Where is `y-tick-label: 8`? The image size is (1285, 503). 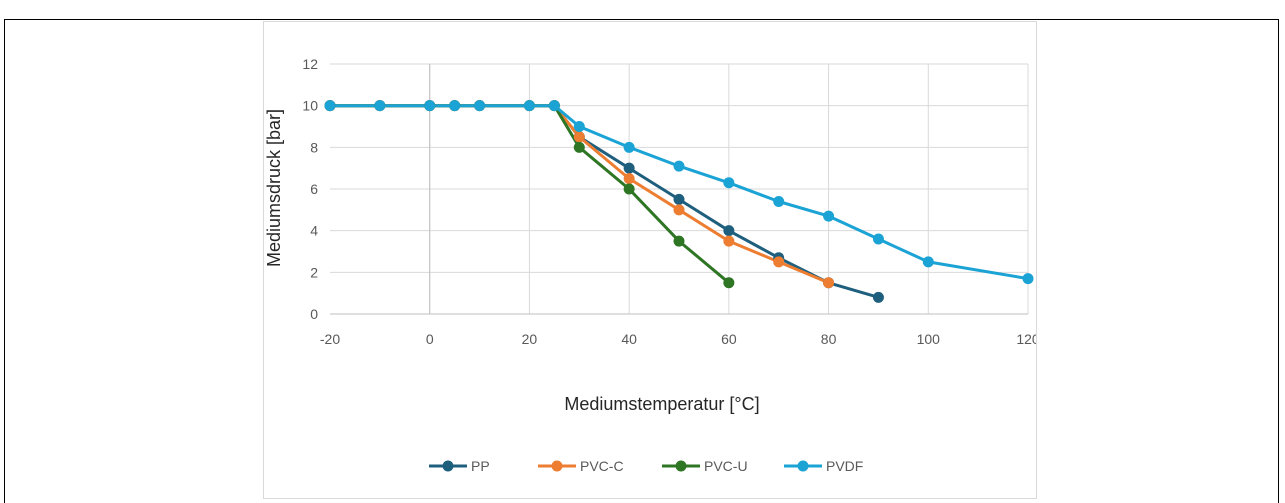 y-tick-label: 8 is located at coordinates (314, 147).